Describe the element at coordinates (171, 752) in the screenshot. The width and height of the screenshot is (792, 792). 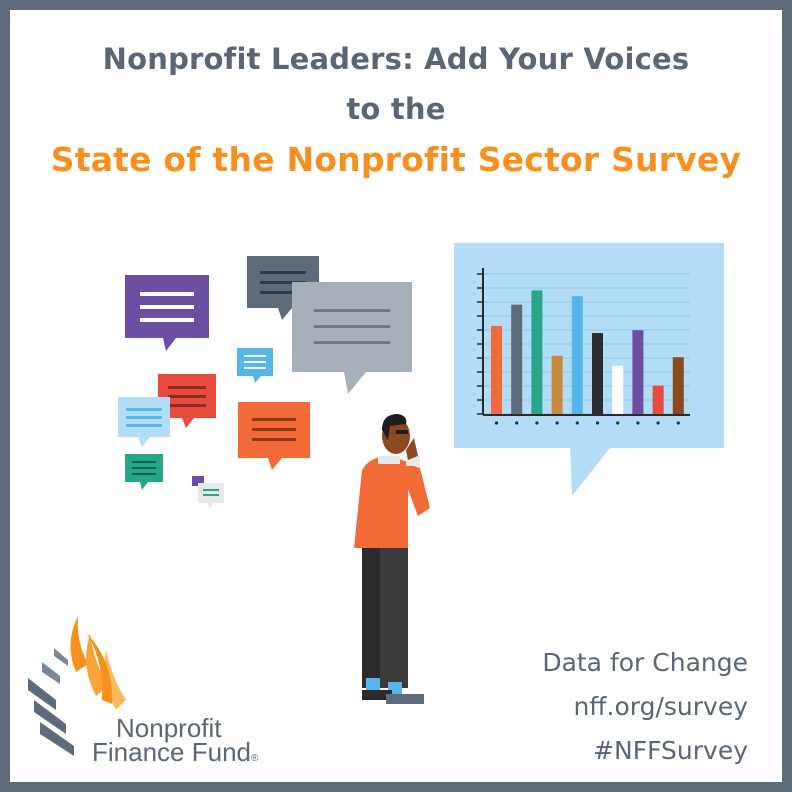
I see `logo-name: Finance Fund` at that location.